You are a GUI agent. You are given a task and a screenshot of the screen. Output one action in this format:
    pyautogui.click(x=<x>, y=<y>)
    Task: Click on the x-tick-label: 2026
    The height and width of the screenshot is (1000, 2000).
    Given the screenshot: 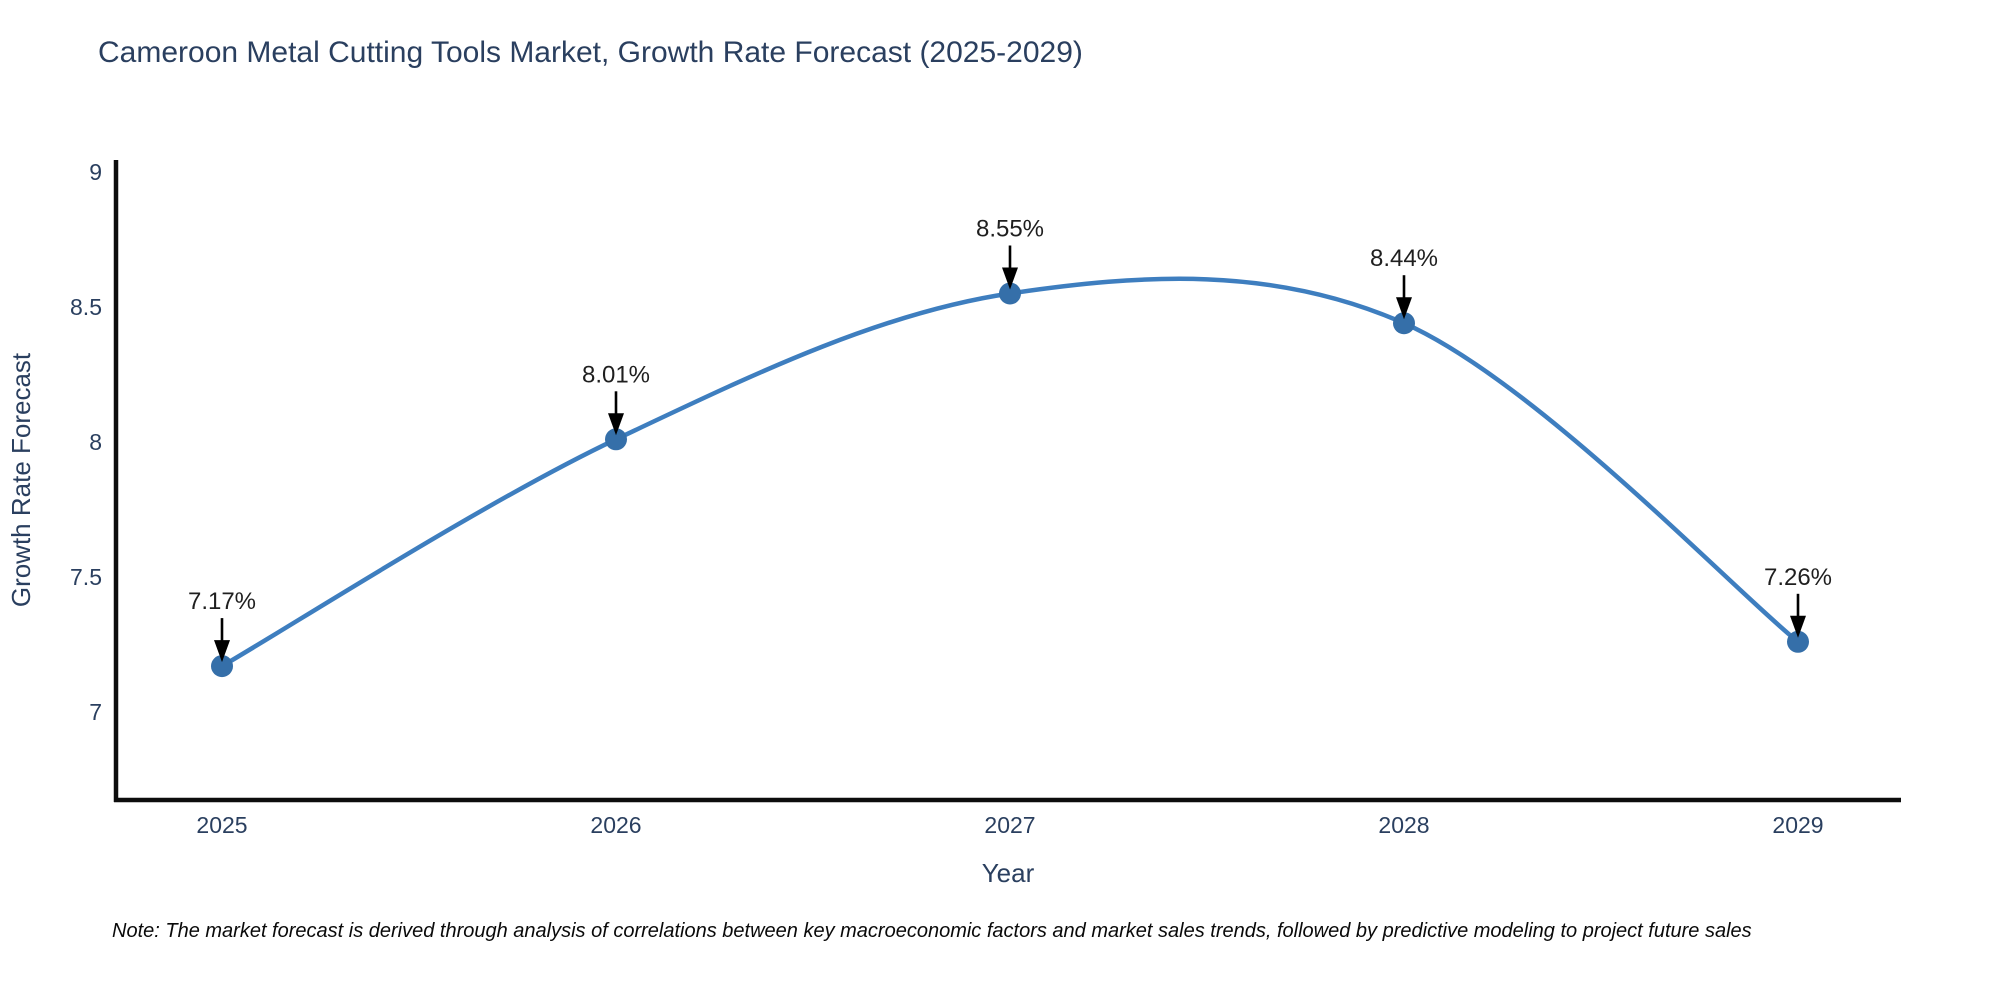 What is the action you would take?
    pyautogui.click(x=615, y=825)
    